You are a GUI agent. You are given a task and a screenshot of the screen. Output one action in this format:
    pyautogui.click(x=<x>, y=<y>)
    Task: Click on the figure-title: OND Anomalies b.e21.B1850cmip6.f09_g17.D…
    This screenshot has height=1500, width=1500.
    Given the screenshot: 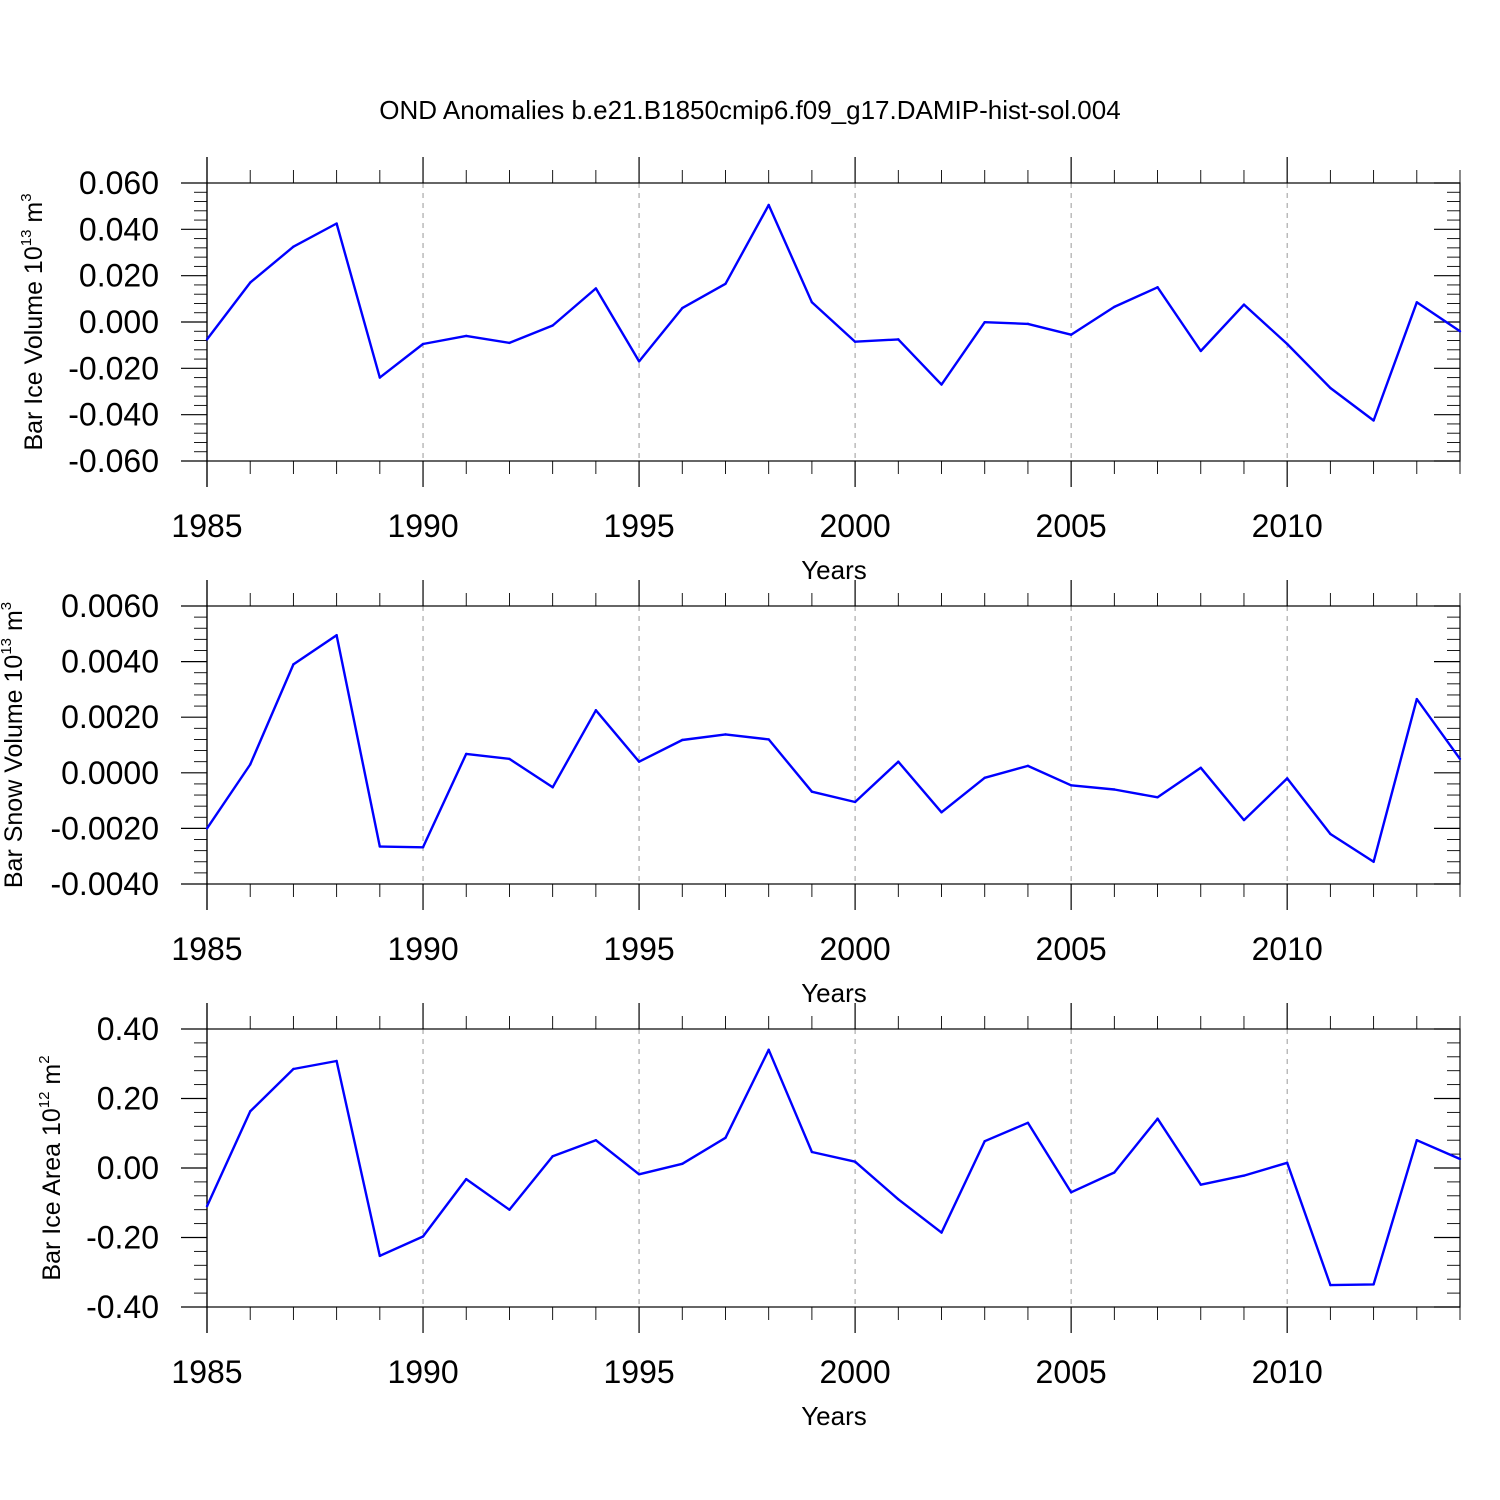 What is the action you would take?
    pyautogui.click(x=749, y=110)
    